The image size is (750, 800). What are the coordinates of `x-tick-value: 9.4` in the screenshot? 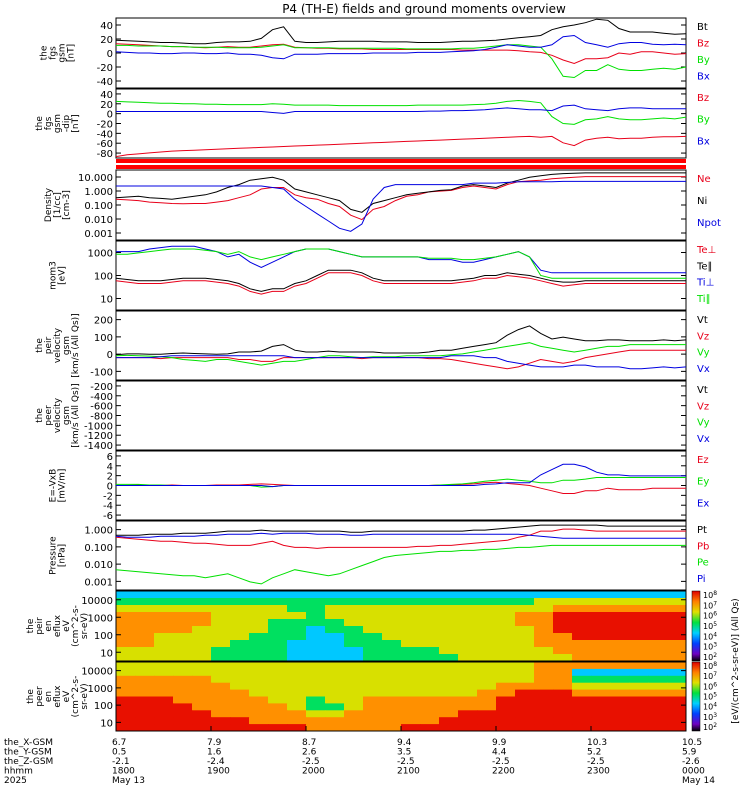 It's located at (404, 743).